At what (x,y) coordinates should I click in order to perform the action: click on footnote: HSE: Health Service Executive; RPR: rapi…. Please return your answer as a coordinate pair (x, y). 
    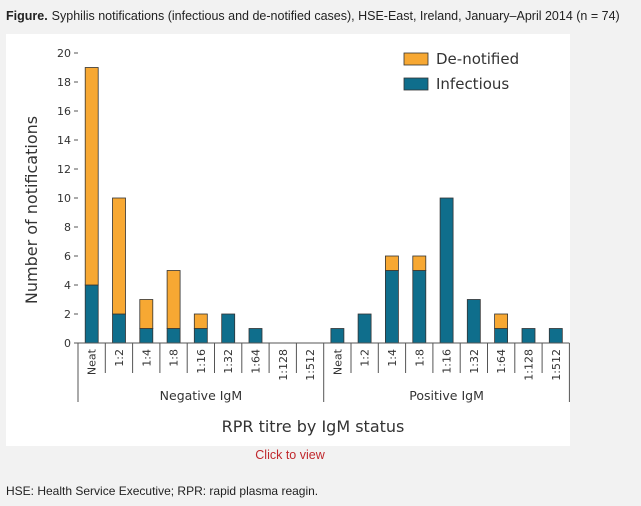
    Looking at the image, I should click on (162, 491).